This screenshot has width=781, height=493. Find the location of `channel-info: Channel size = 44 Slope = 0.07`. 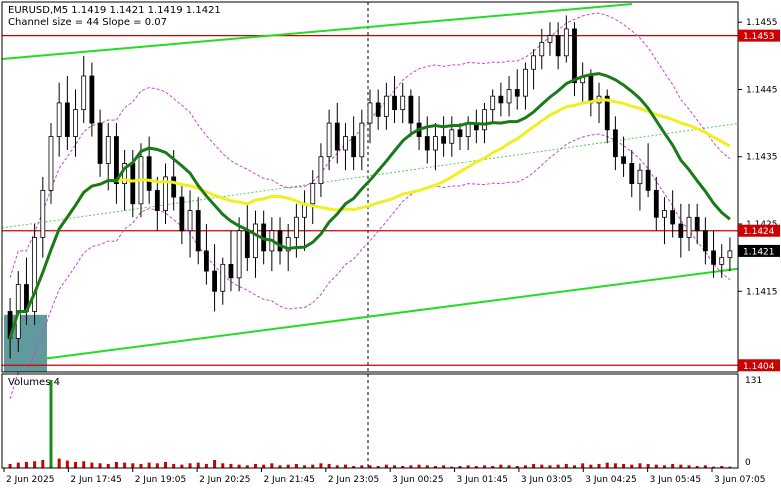

channel-info: Channel size = 44 Slope = 0.07 is located at coordinates (87, 22).